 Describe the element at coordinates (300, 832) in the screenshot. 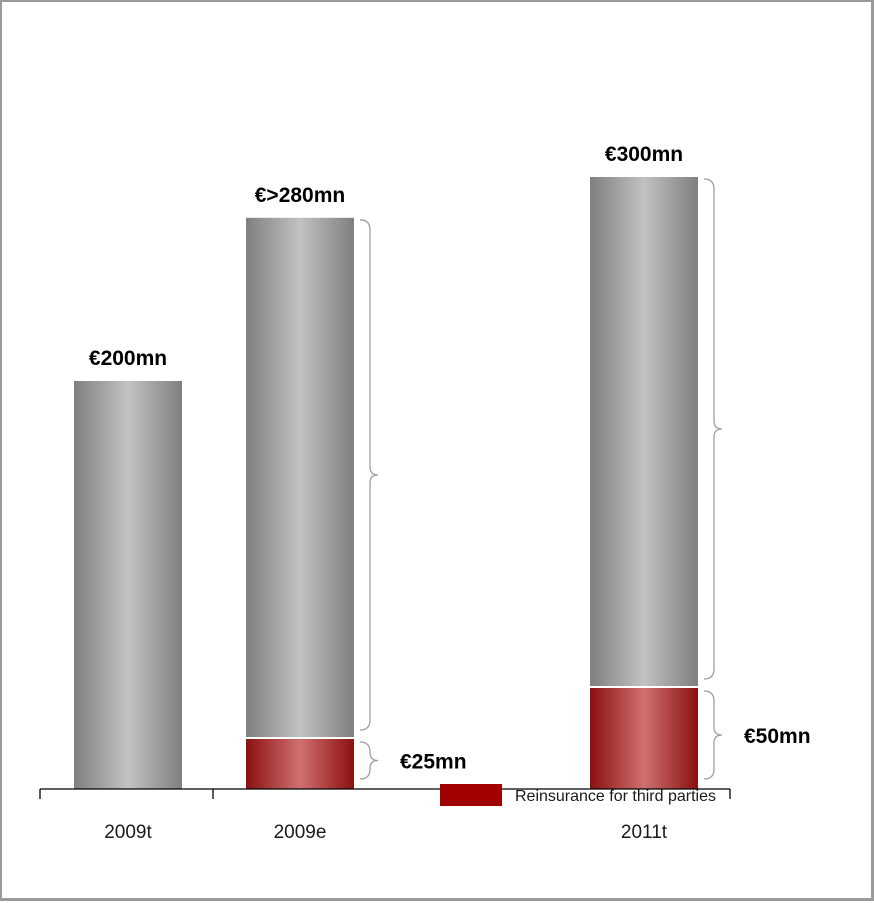

I see `x-tick-label-2009e: 2009e` at that location.